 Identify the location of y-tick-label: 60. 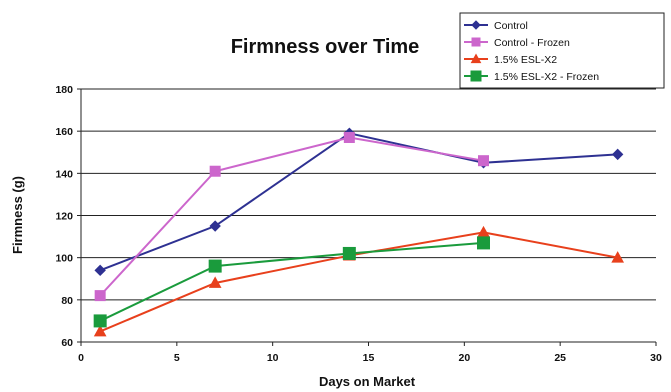
(67, 343).